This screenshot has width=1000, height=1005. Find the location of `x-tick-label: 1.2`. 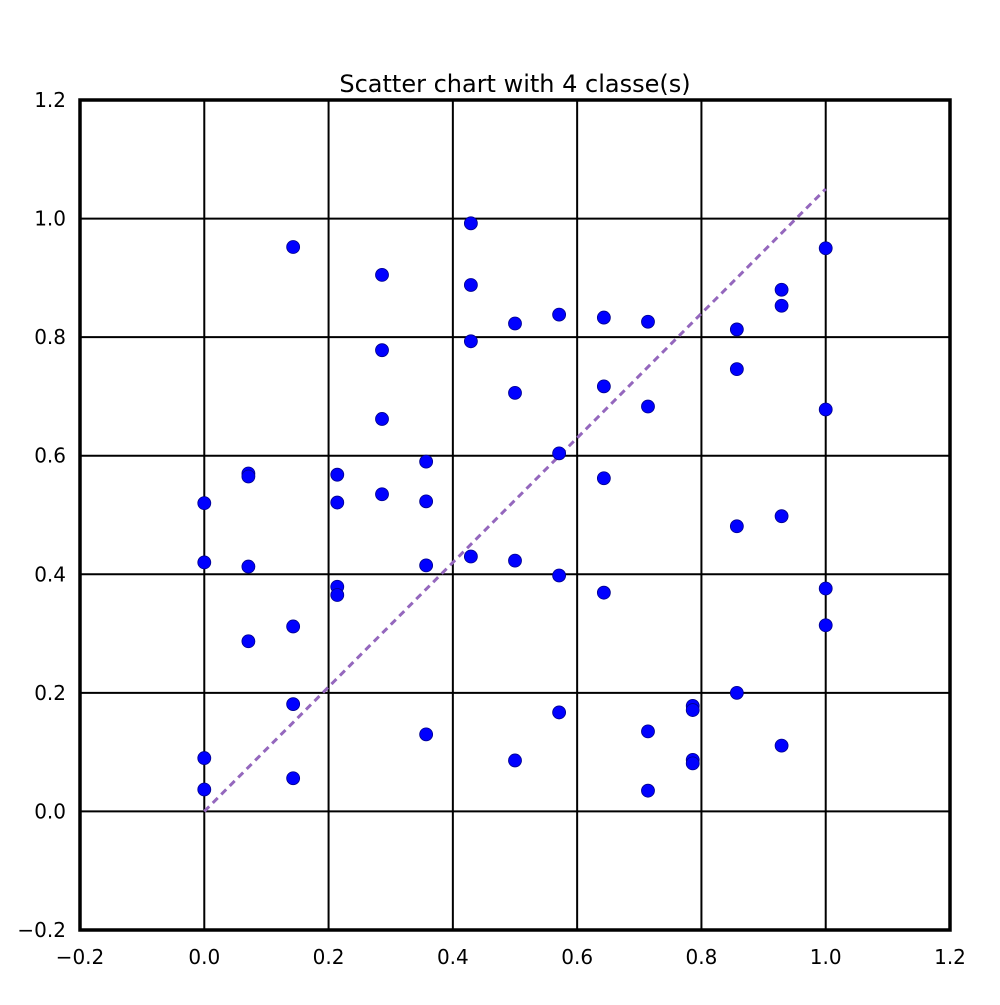

x-tick-label: 1.2 is located at coordinates (950, 957).